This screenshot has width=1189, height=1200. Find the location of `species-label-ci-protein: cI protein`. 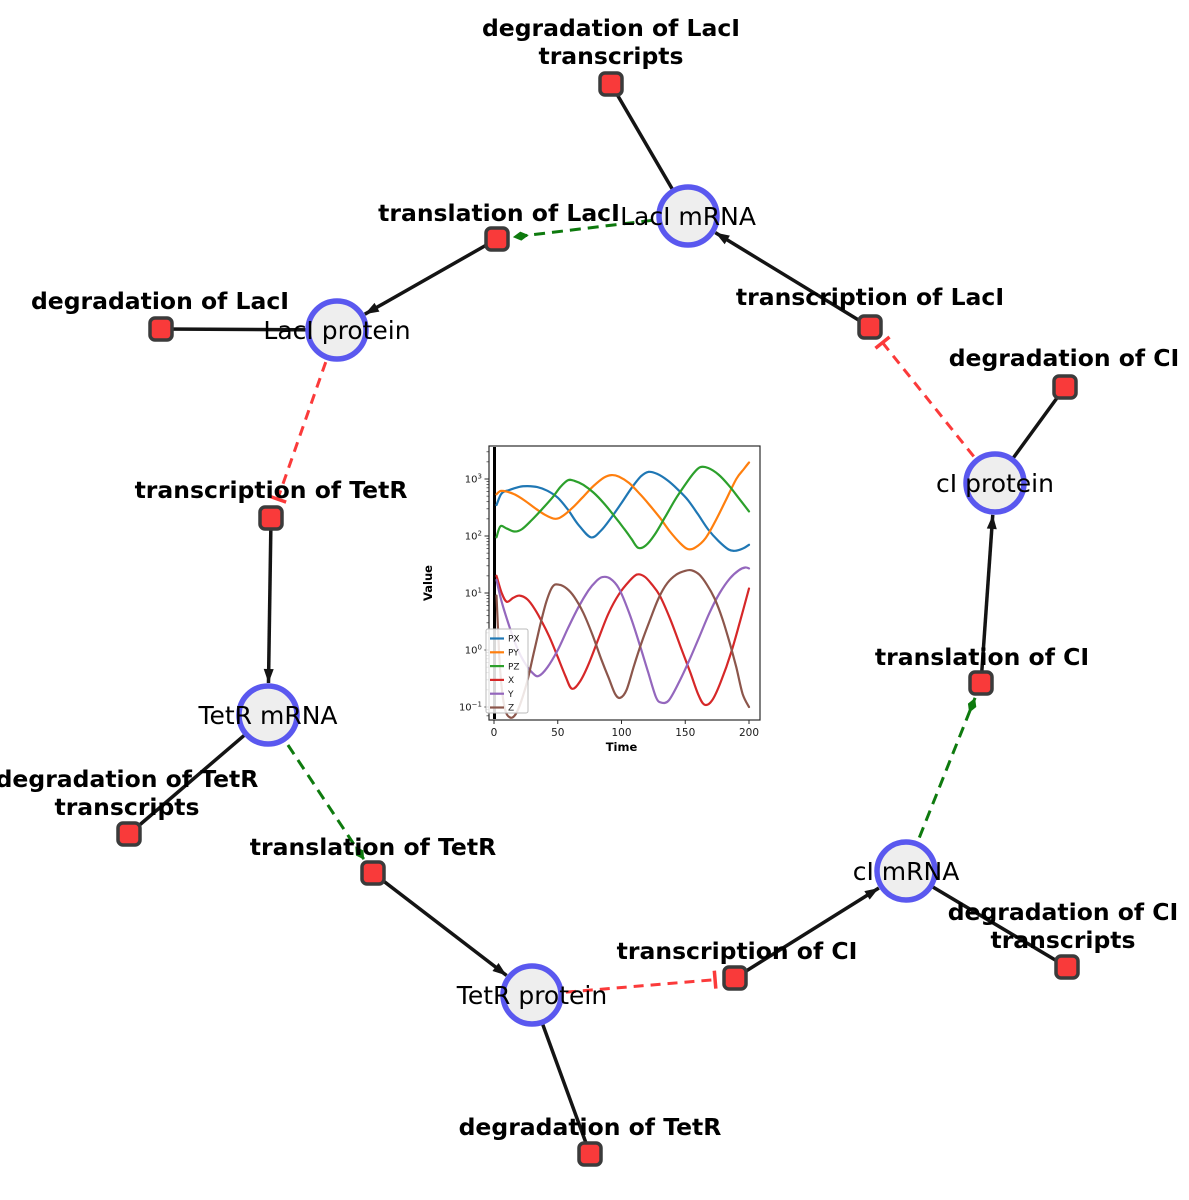

species-label-ci-protein: cI protein is located at coordinates (995, 483).